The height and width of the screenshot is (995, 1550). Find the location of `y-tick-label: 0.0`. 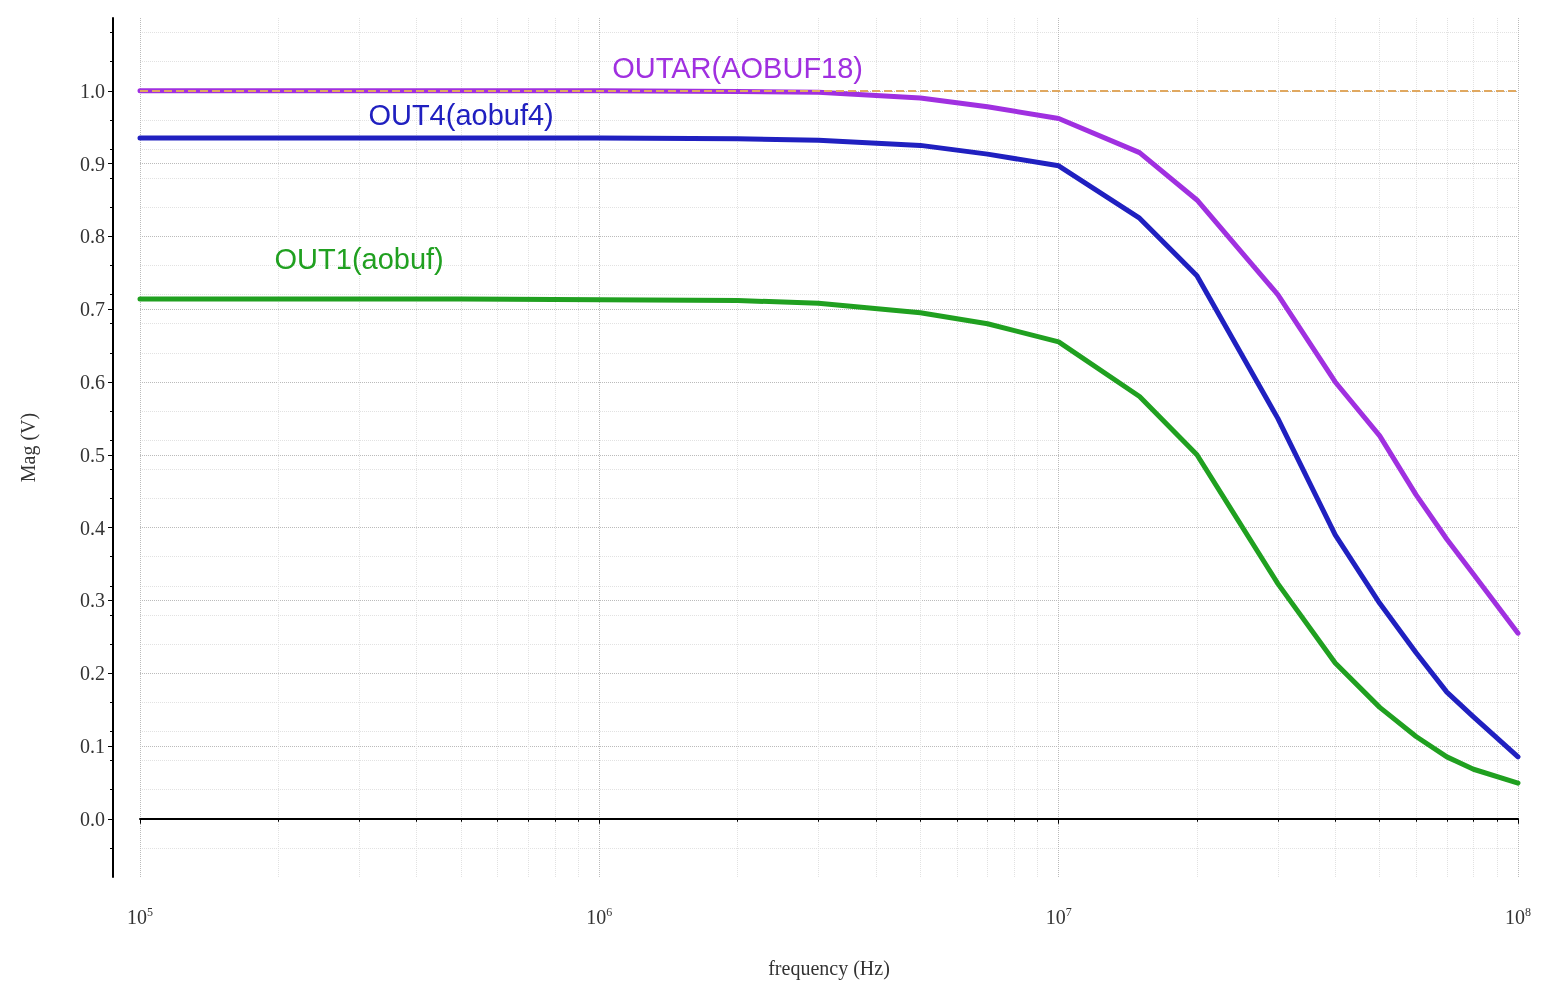

y-tick-label: 0.0 is located at coordinates (92, 818).